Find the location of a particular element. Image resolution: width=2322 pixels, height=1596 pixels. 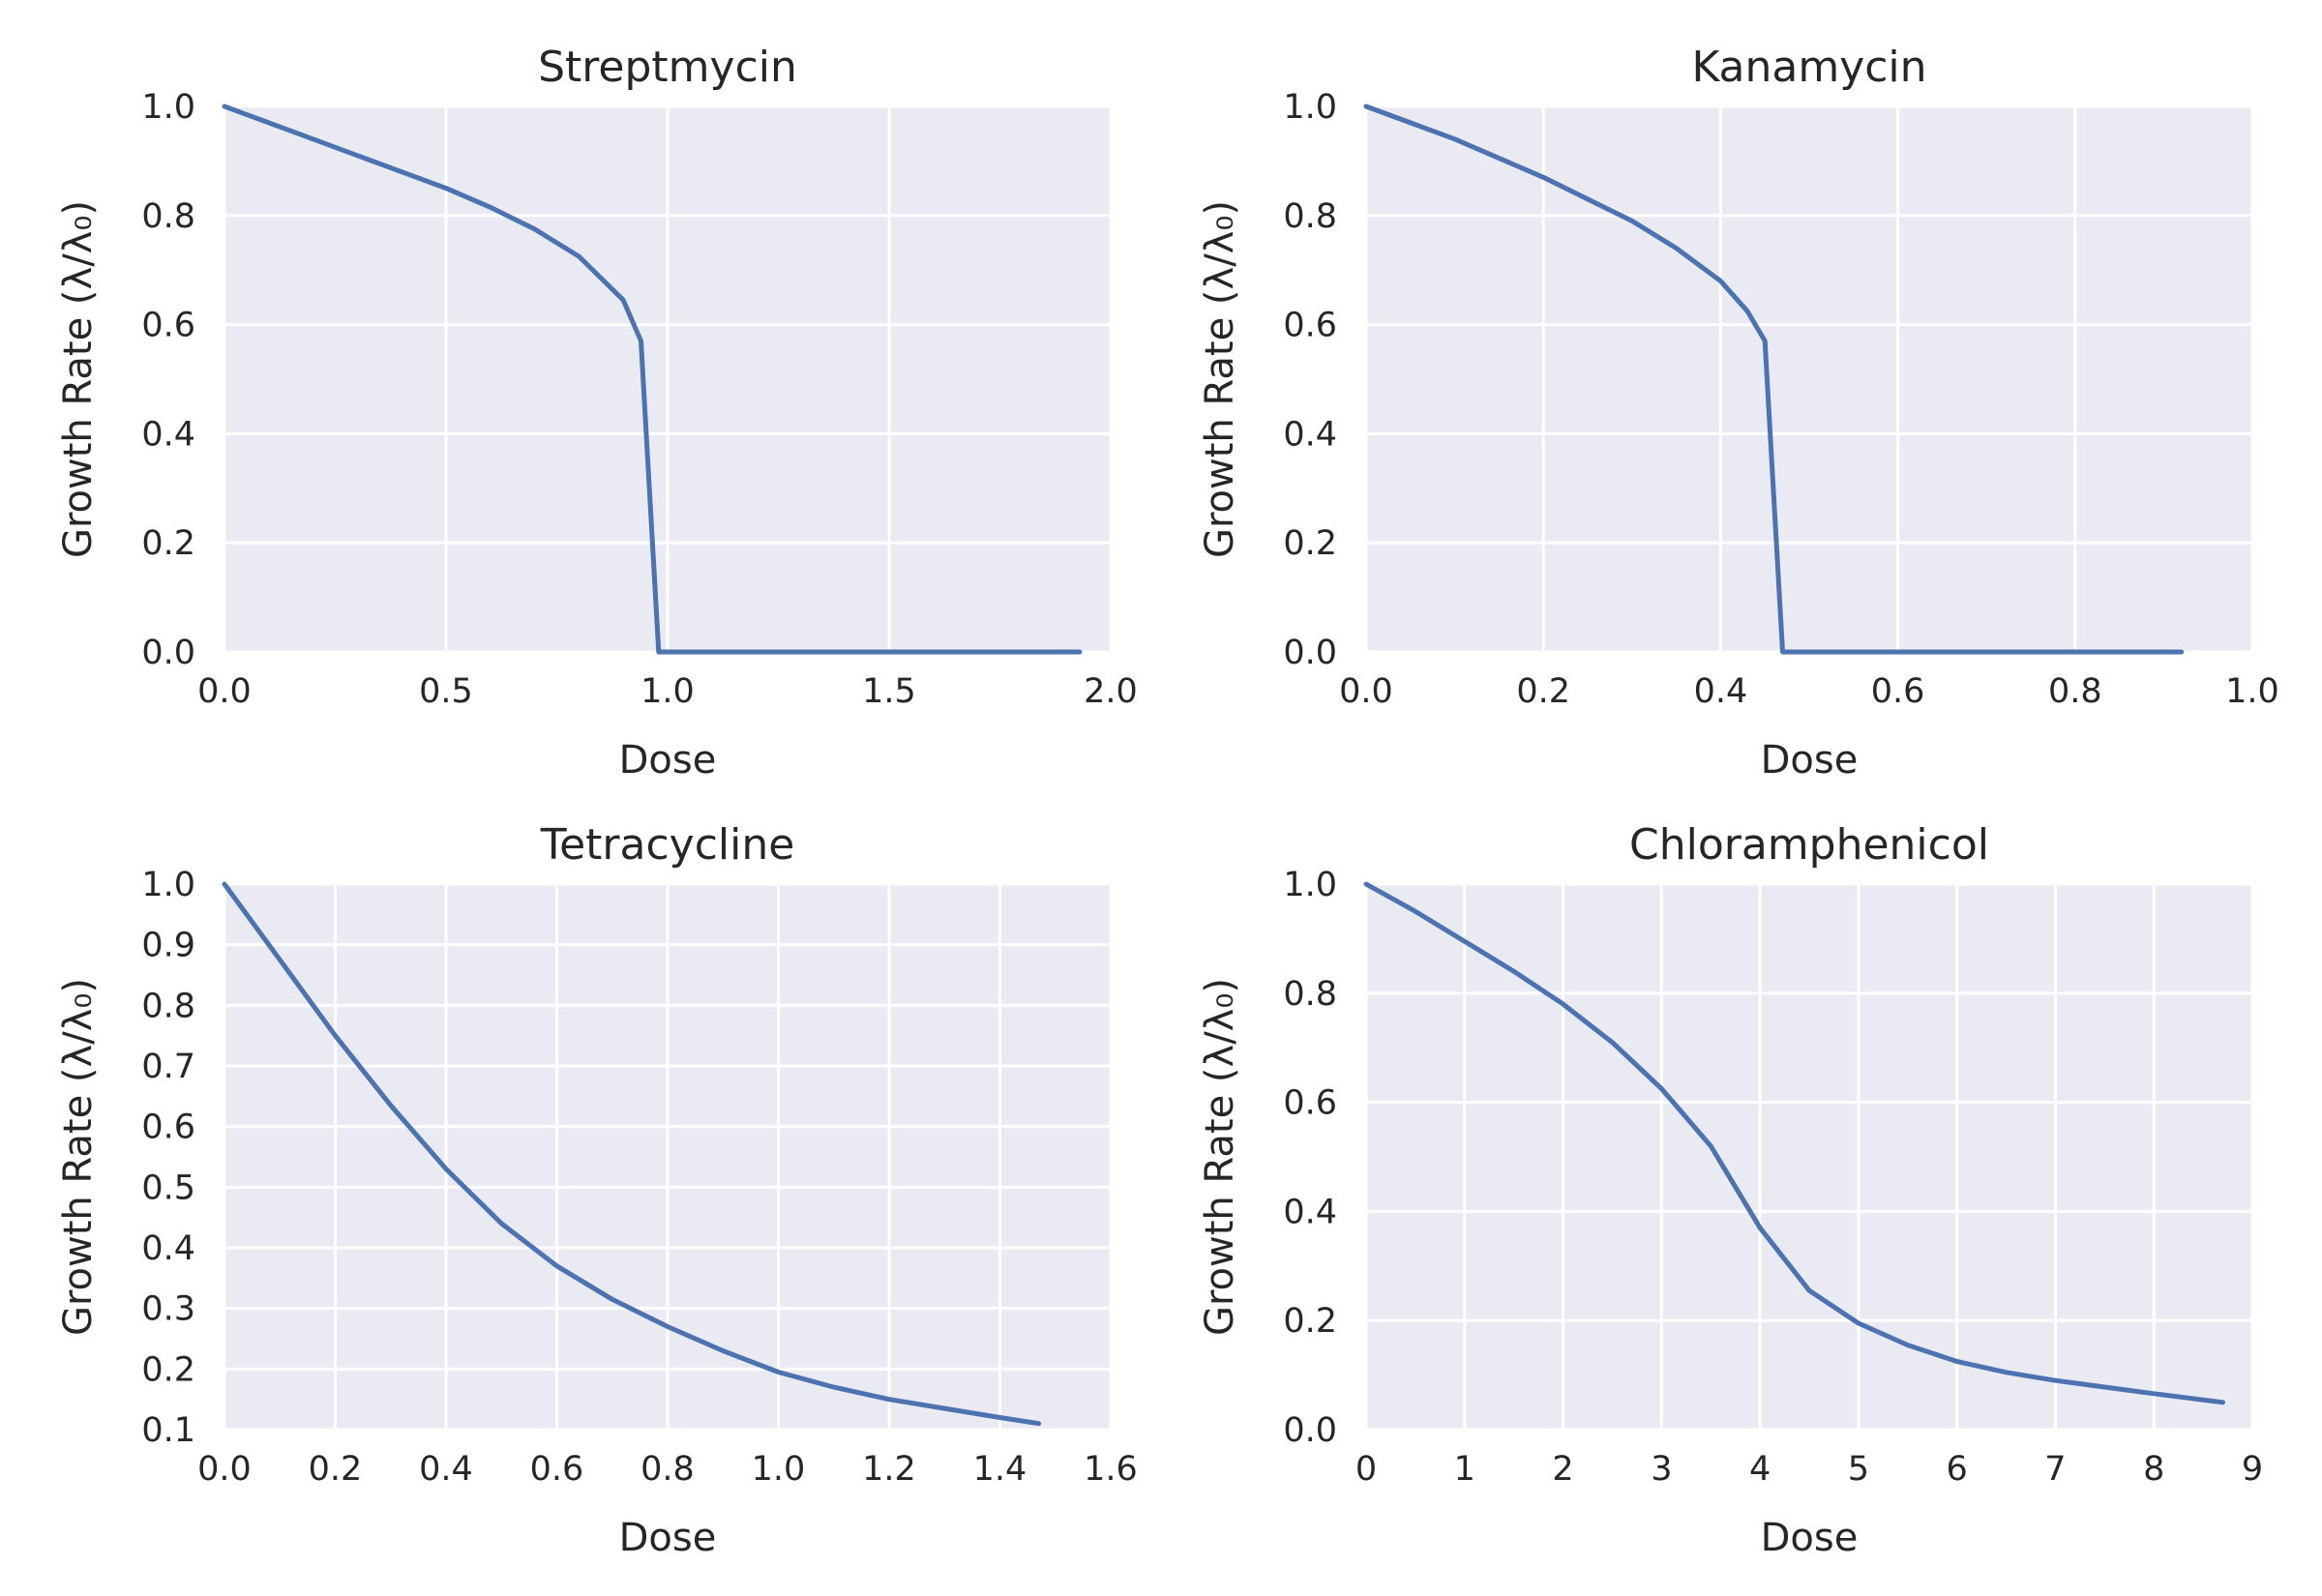

x-tick-label: 1 is located at coordinates (1464, 1469).